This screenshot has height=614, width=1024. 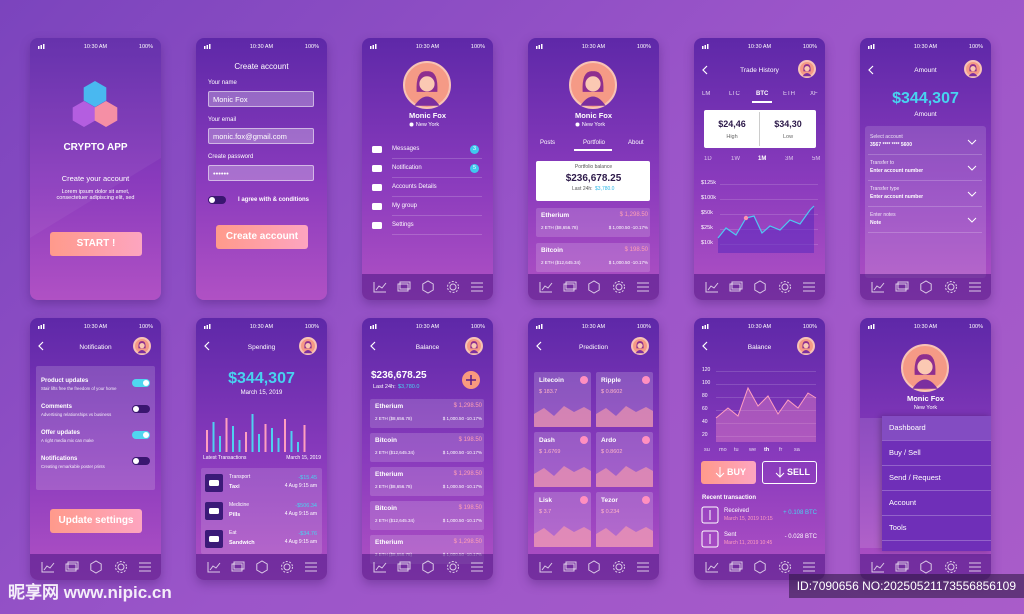 What do you see at coordinates (593, 150) in the screenshot?
I see `tab-underline` at bounding box center [593, 150].